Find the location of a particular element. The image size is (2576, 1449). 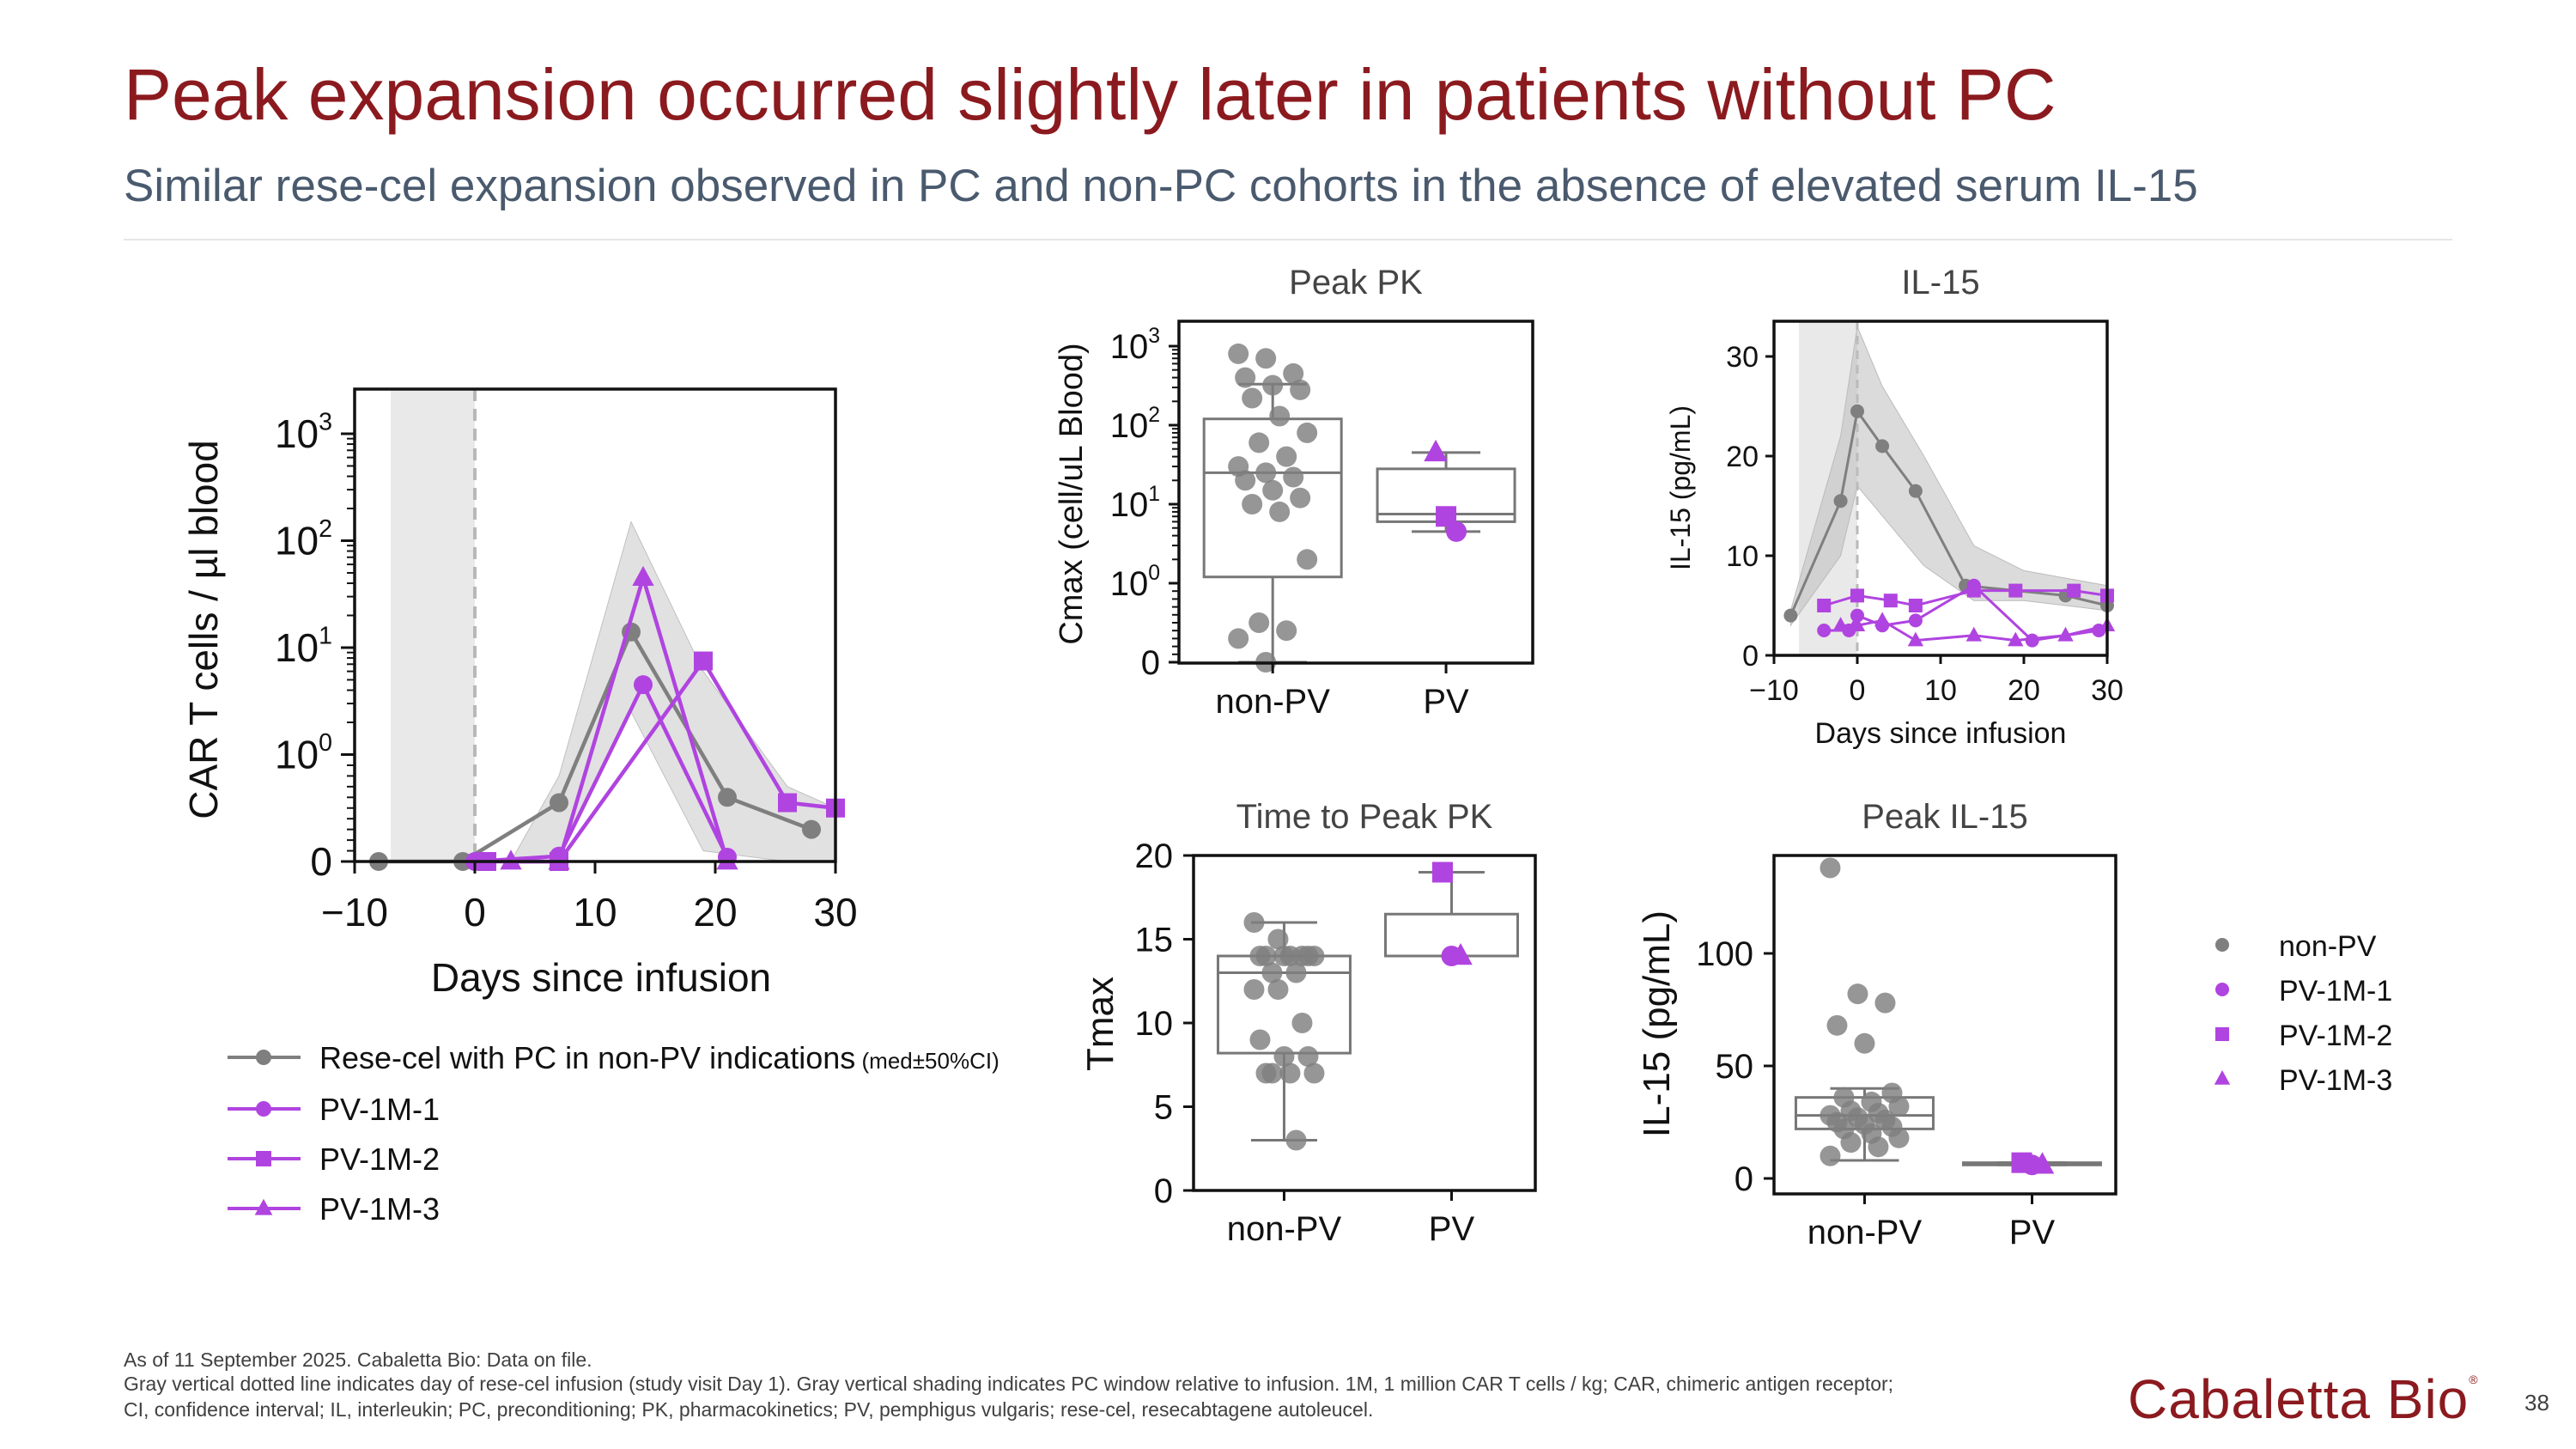

y-tick-label: 50 is located at coordinates (1735, 1067).